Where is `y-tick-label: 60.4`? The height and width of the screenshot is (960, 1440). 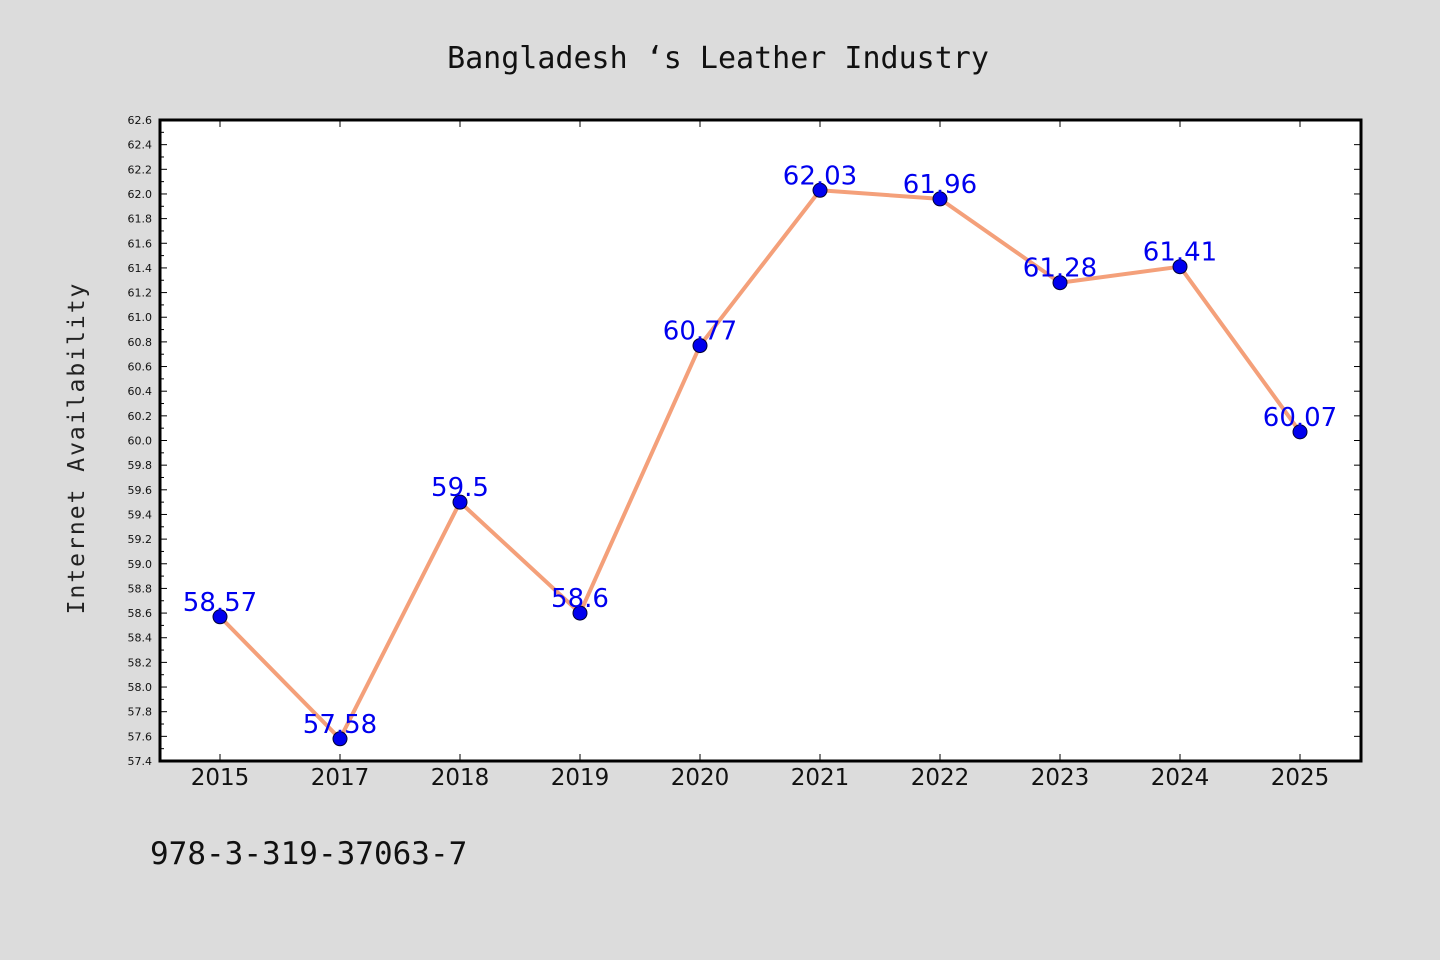 y-tick-label: 60.4 is located at coordinates (140, 391).